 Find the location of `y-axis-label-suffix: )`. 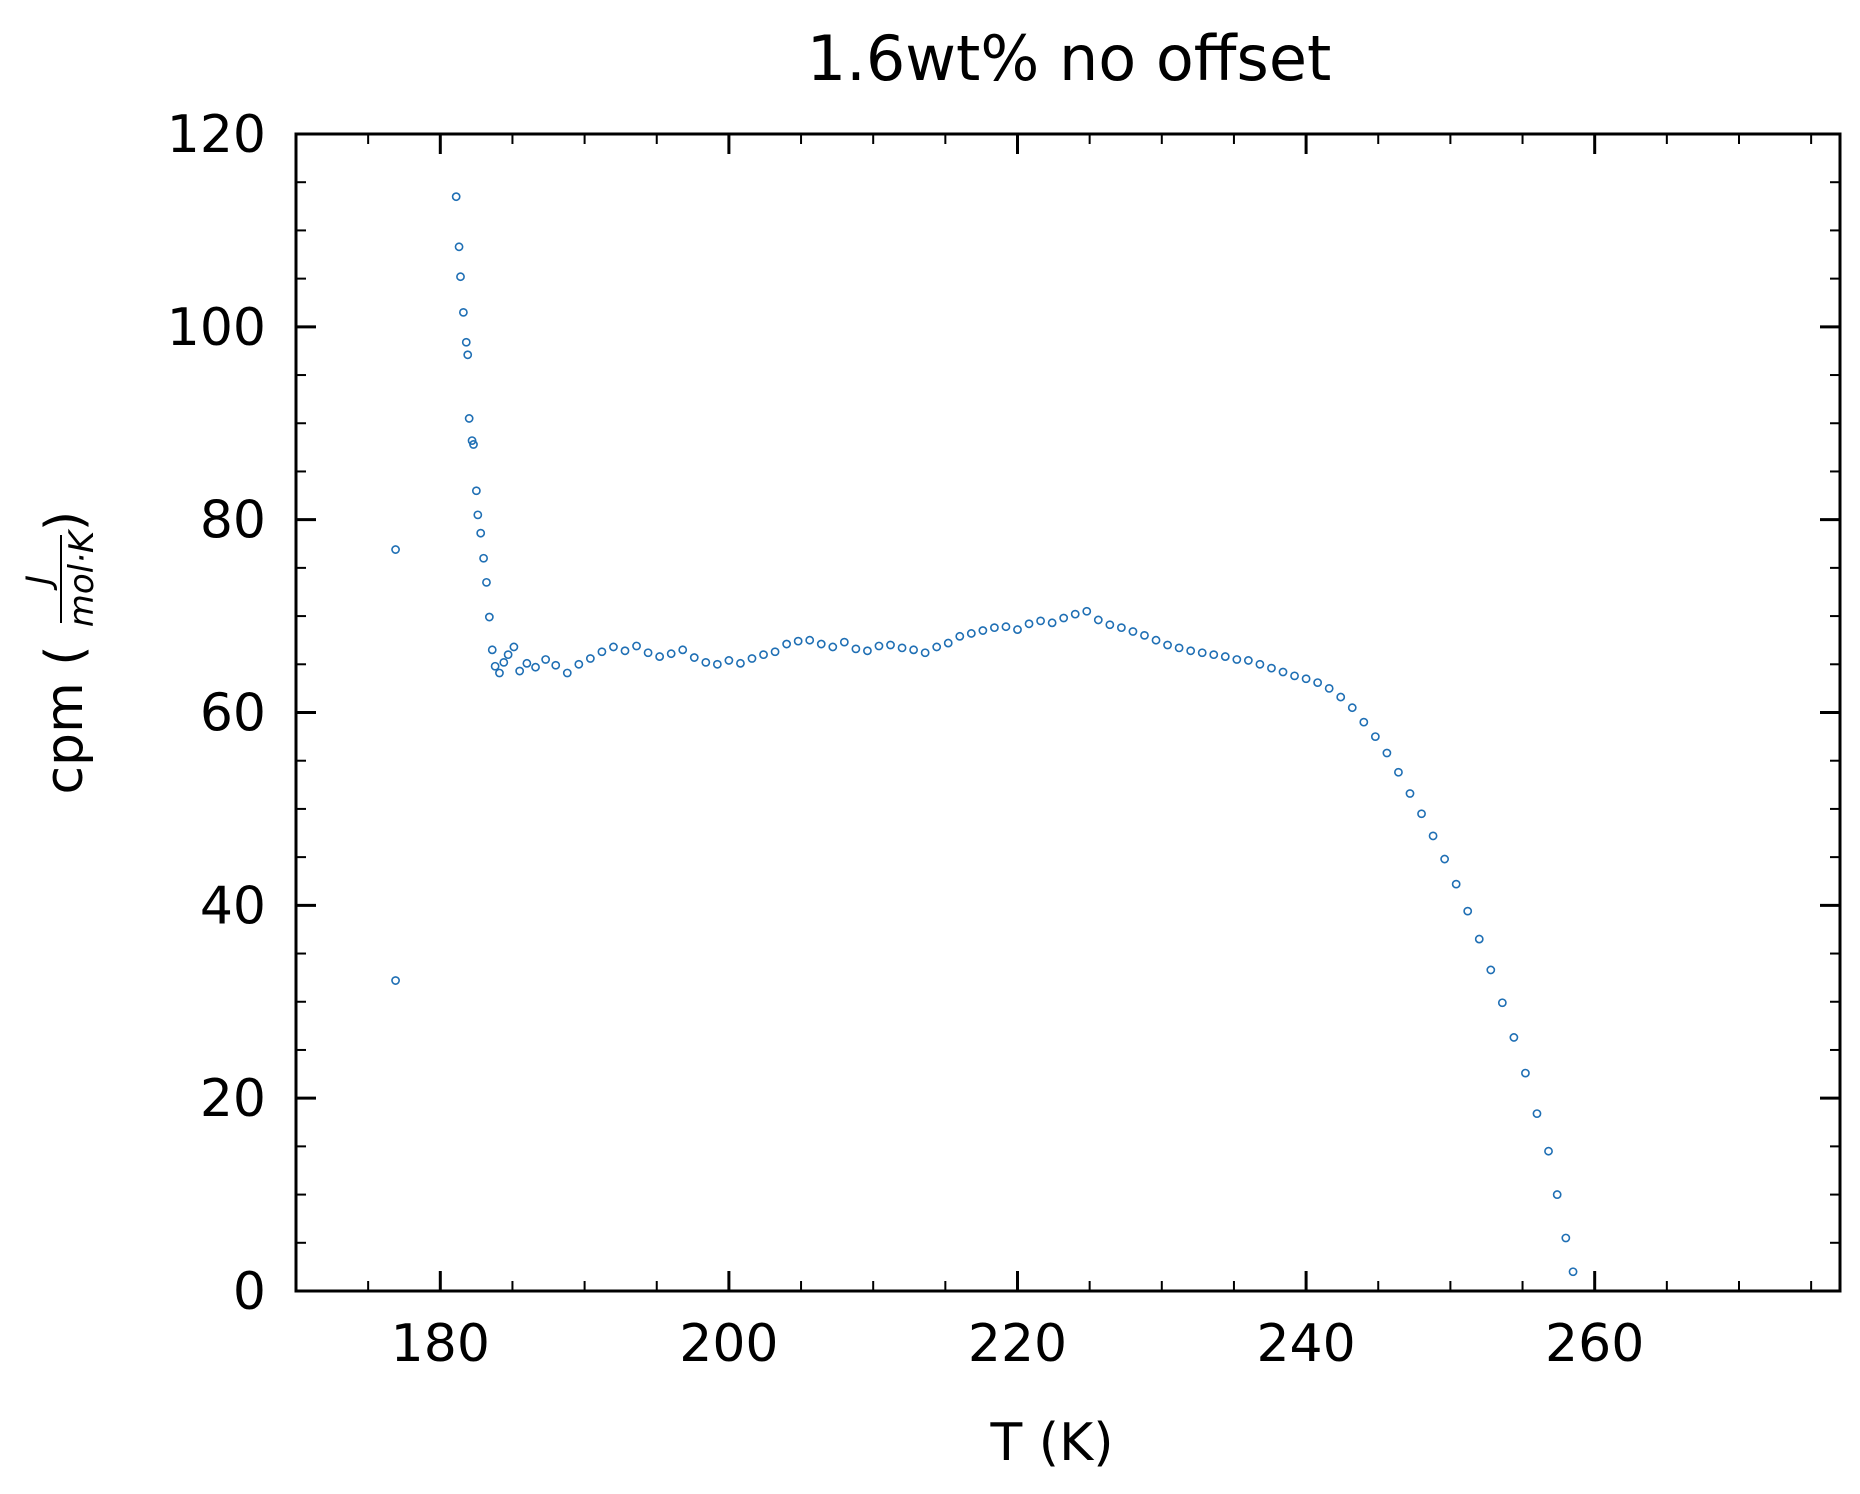

y-axis-label-suffix: ) is located at coordinates (65, 521).